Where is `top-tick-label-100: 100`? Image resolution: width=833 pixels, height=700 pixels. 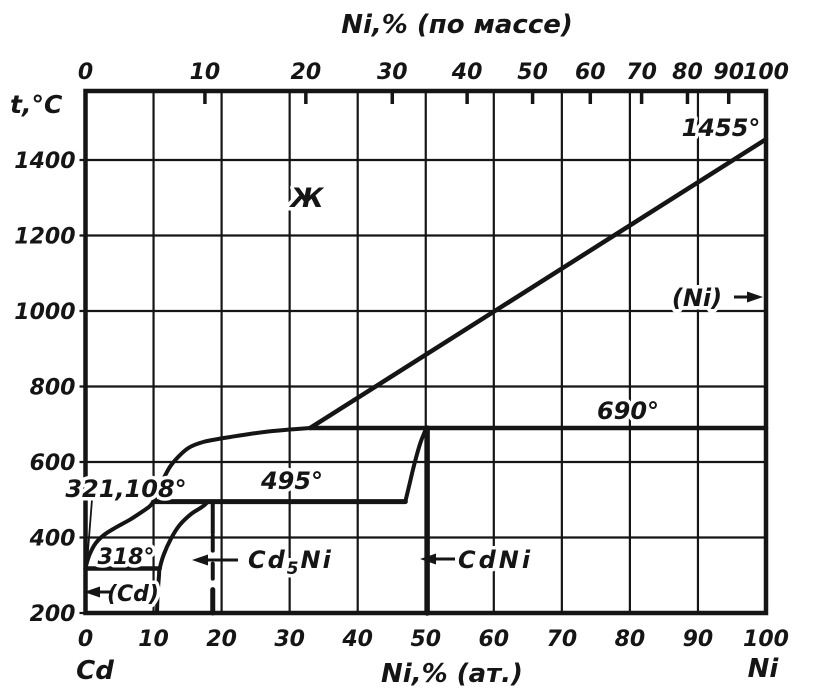
top-tick-label-100: 100 is located at coordinates (766, 72).